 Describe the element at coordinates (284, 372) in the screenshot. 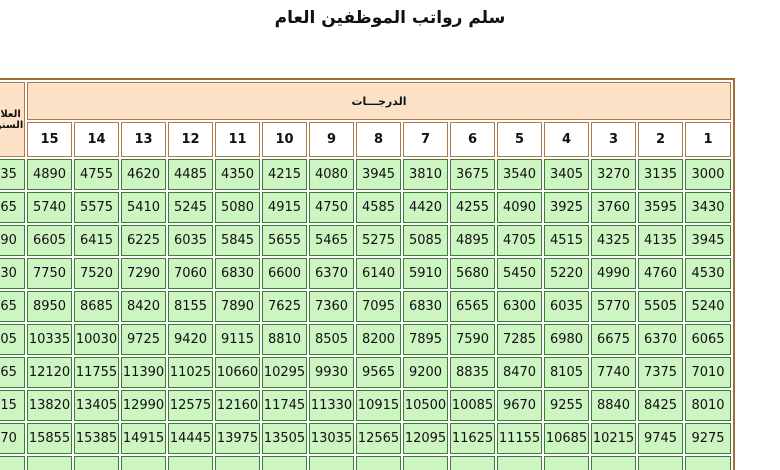

I see `salary-cell: 10295` at that location.